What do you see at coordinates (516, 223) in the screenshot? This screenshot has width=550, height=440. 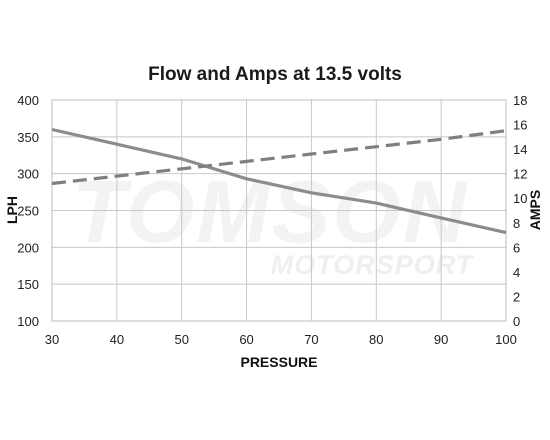 I see `y2-tick-label: 8` at bounding box center [516, 223].